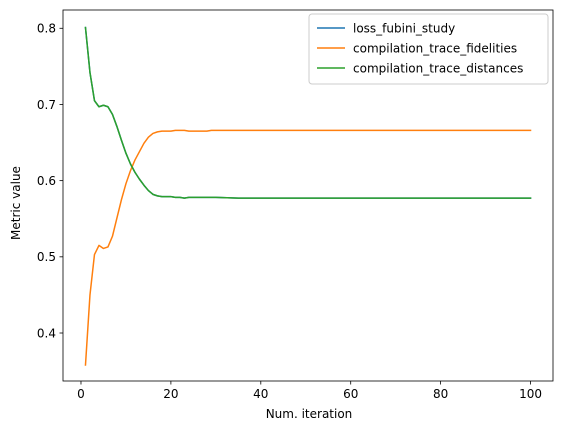 The image size is (567, 432). I want to click on y-tick-label: 0.8, so click(46, 29).